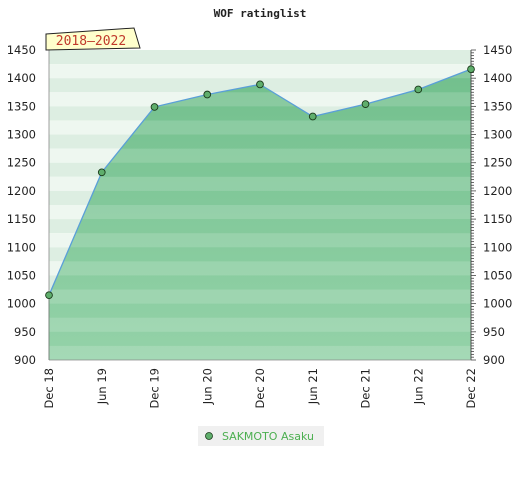 The width and height of the screenshot is (520, 480). I want to click on y-tick-label-right: 950, so click(494, 332).